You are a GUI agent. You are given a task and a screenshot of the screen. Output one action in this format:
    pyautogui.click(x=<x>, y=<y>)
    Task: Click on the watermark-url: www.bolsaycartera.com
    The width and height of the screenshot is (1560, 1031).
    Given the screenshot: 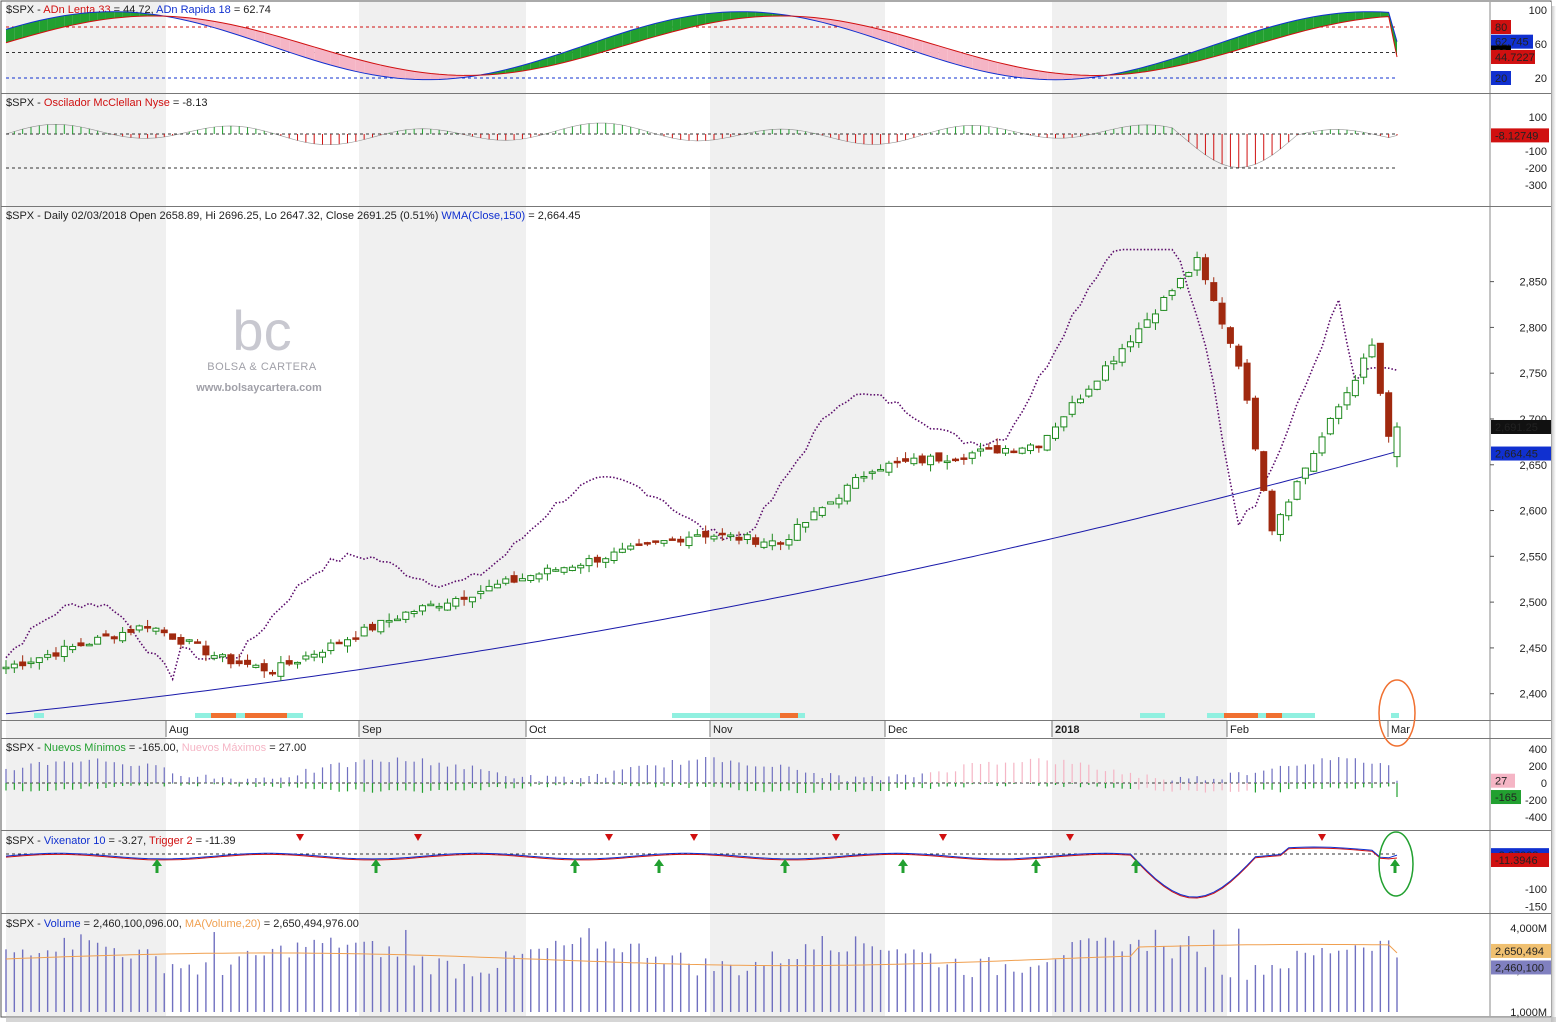 What is the action you would take?
    pyautogui.click(x=258, y=388)
    